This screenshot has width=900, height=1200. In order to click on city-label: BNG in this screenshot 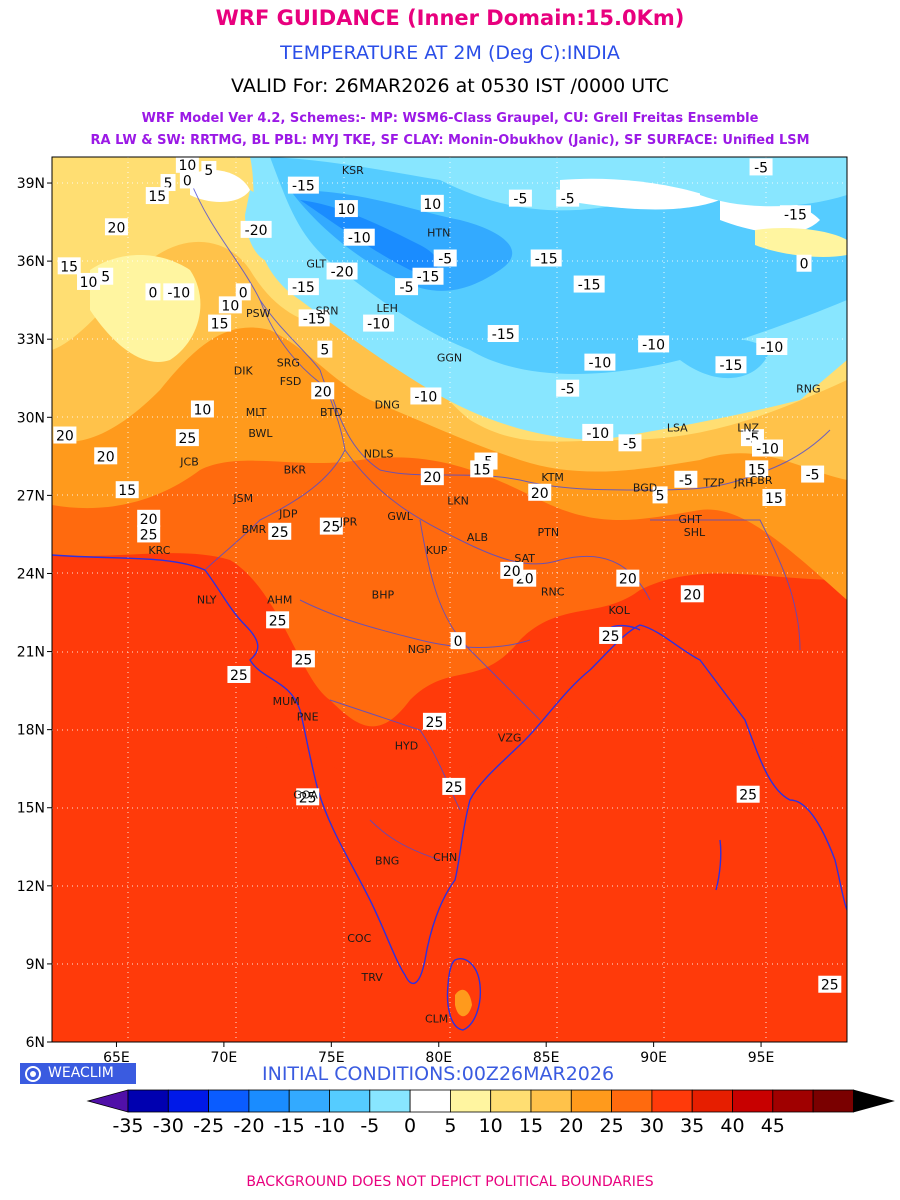, I will do `click(387, 861)`.